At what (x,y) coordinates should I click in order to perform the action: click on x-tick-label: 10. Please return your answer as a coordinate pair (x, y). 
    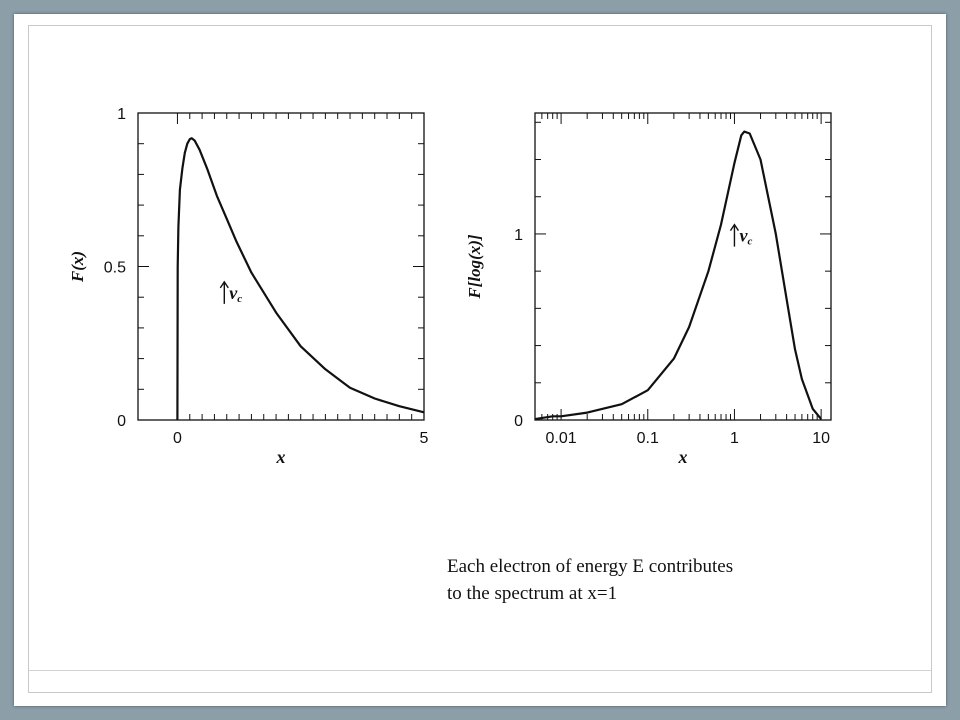
    Looking at the image, I should click on (821, 438).